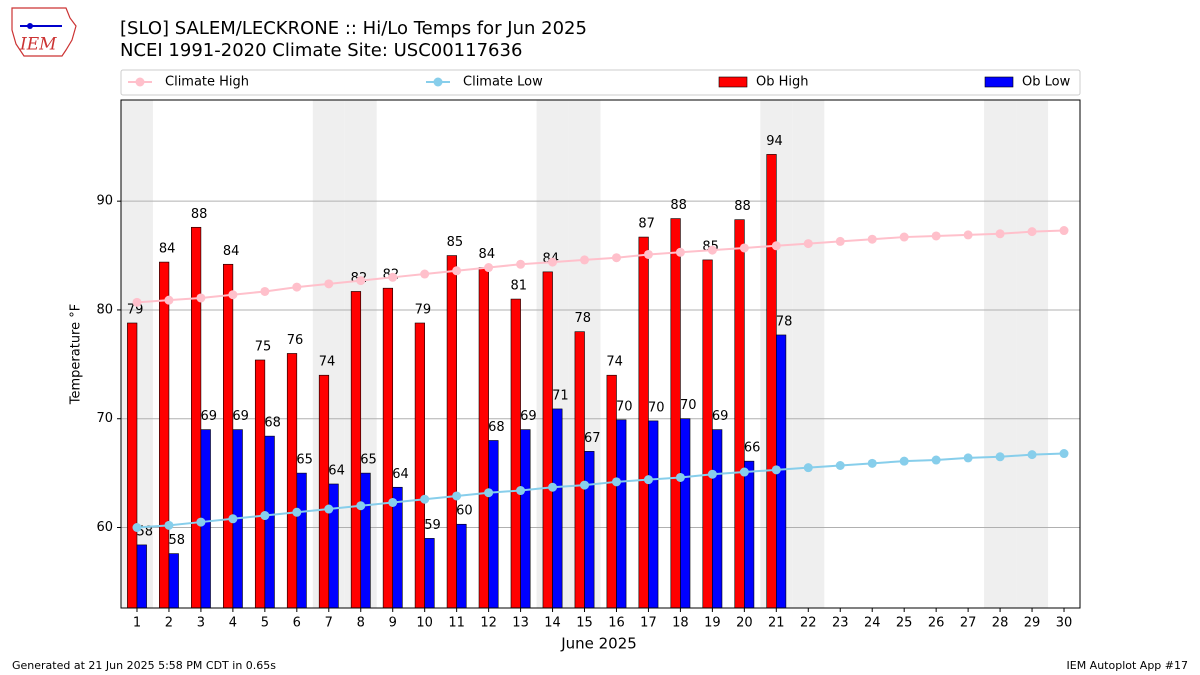 This screenshot has width=1200, height=675. Describe the element at coordinates (104, 309) in the screenshot. I see `y-tick-label: 80` at that location.